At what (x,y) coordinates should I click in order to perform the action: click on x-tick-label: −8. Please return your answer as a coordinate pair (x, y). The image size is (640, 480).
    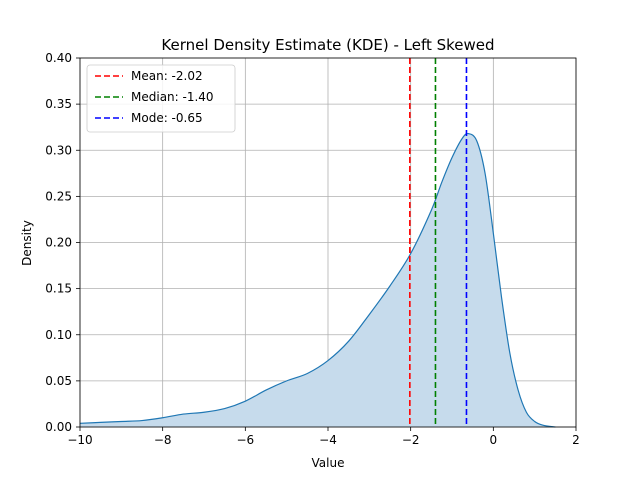
    Looking at the image, I should click on (163, 440).